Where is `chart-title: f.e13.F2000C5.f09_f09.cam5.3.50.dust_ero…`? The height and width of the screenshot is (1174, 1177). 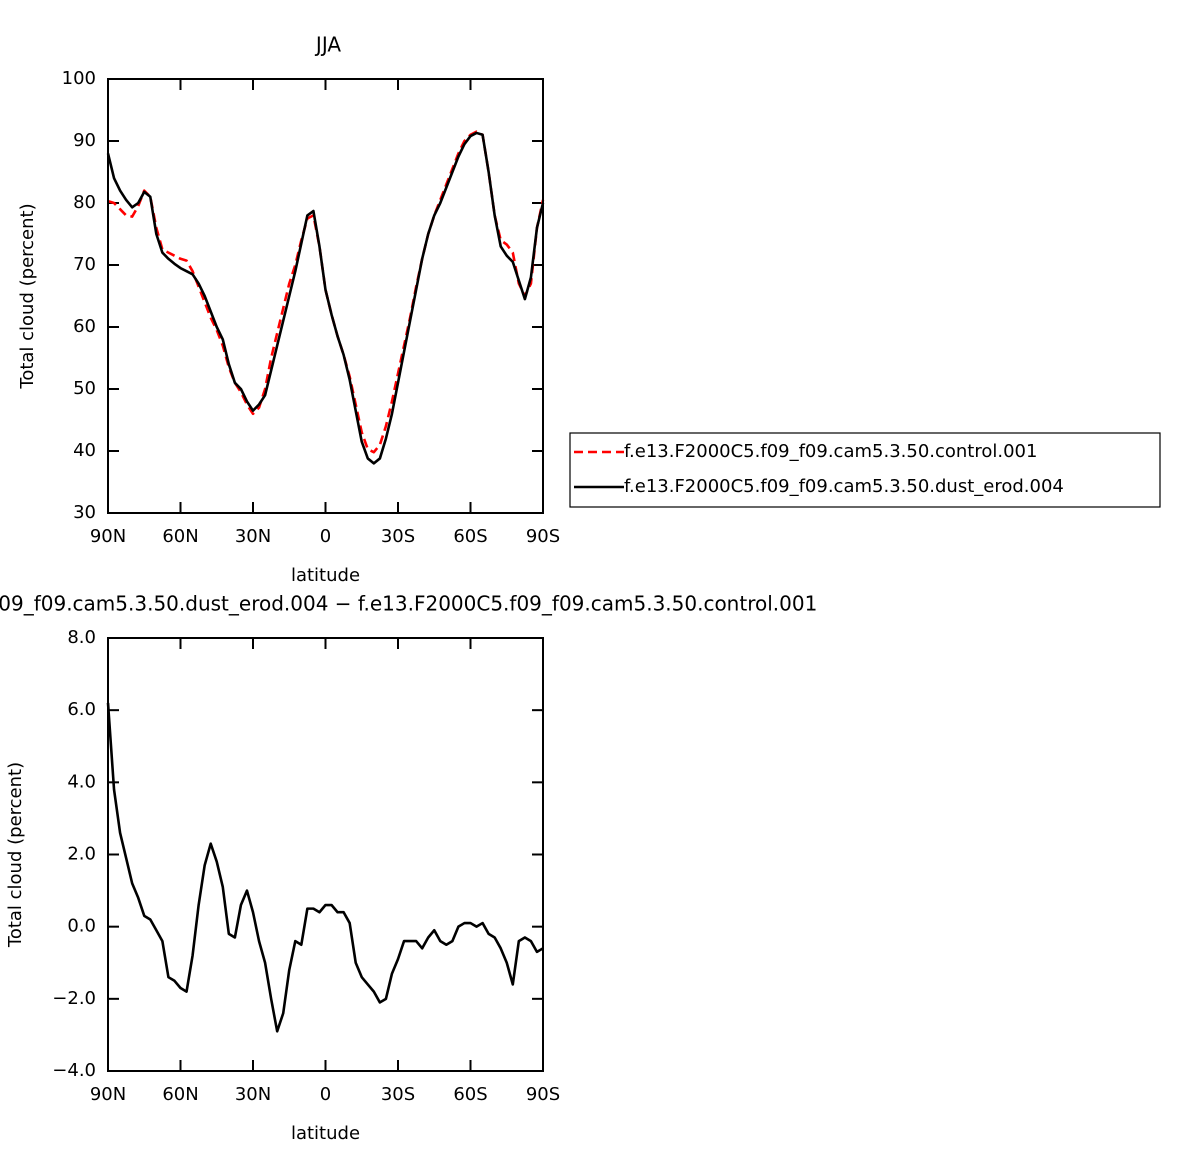 chart-title: f.e13.F2000C5.f09_f09.cam5.3.50.dust_ero… is located at coordinates (408, 604).